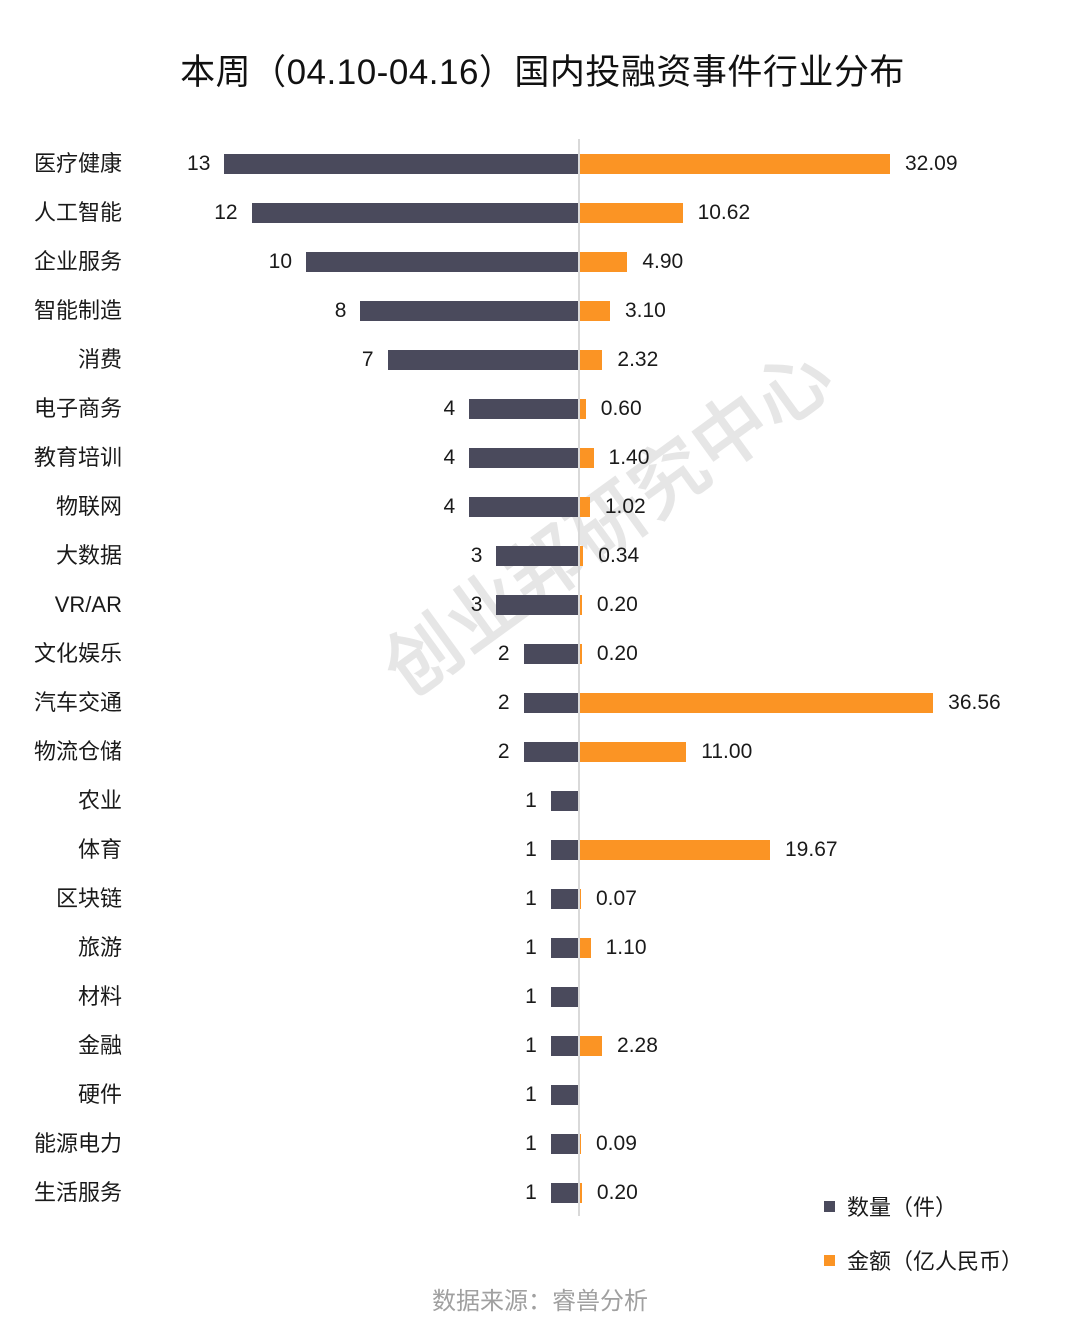 The height and width of the screenshot is (1323, 1080). What do you see at coordinates (77, 457) in the screenshot?
I see `category-label: 教育培训` at bounding box center [77, 457].